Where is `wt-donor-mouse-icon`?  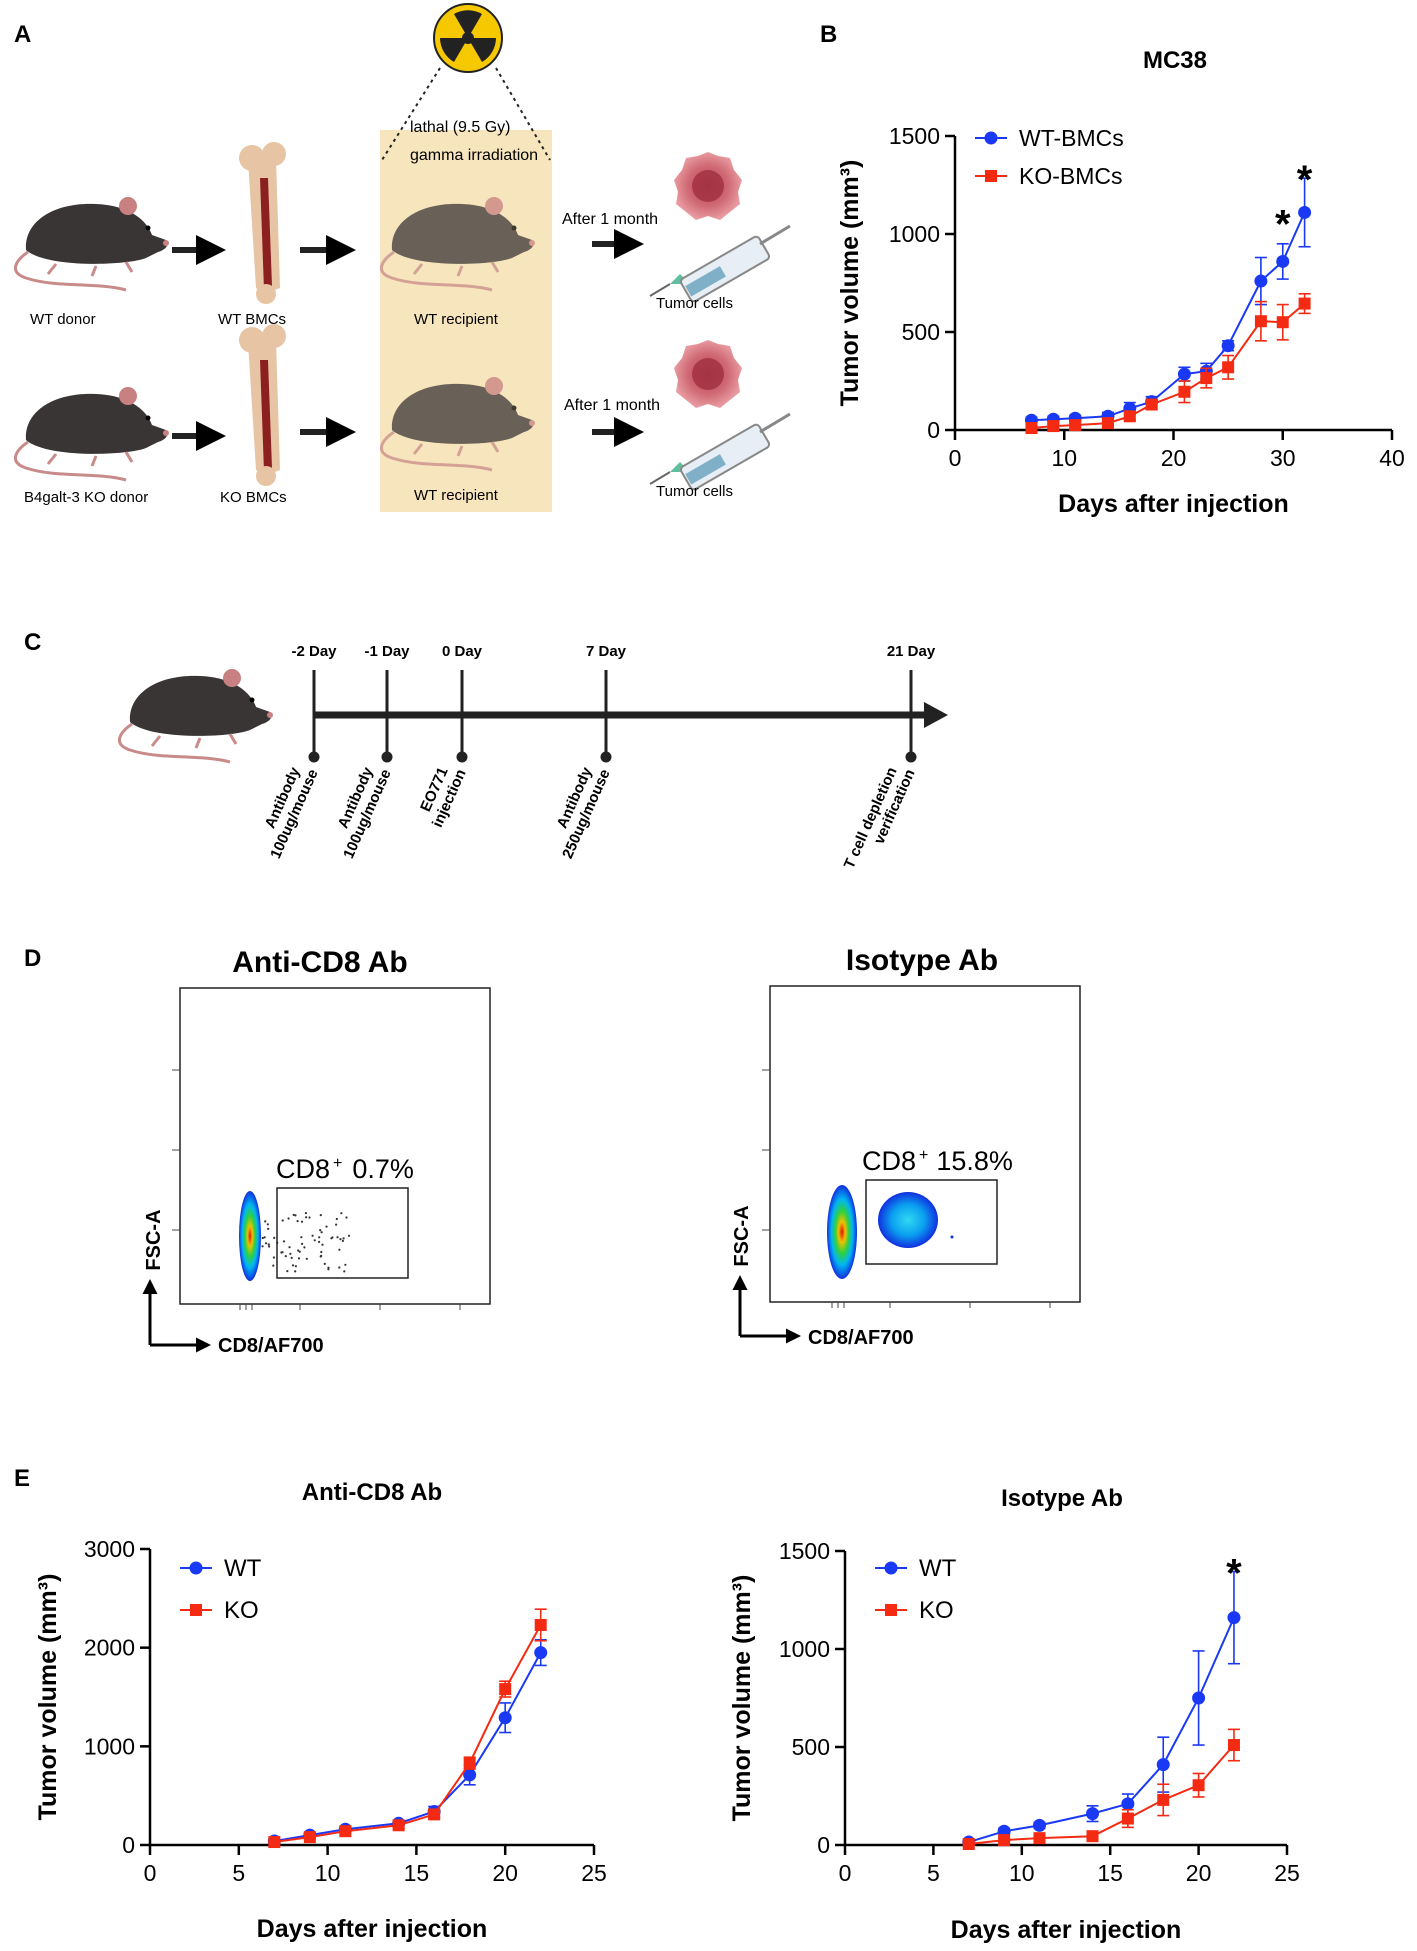
wt-donor-mouse-icon is located at coordinates (92, 243).